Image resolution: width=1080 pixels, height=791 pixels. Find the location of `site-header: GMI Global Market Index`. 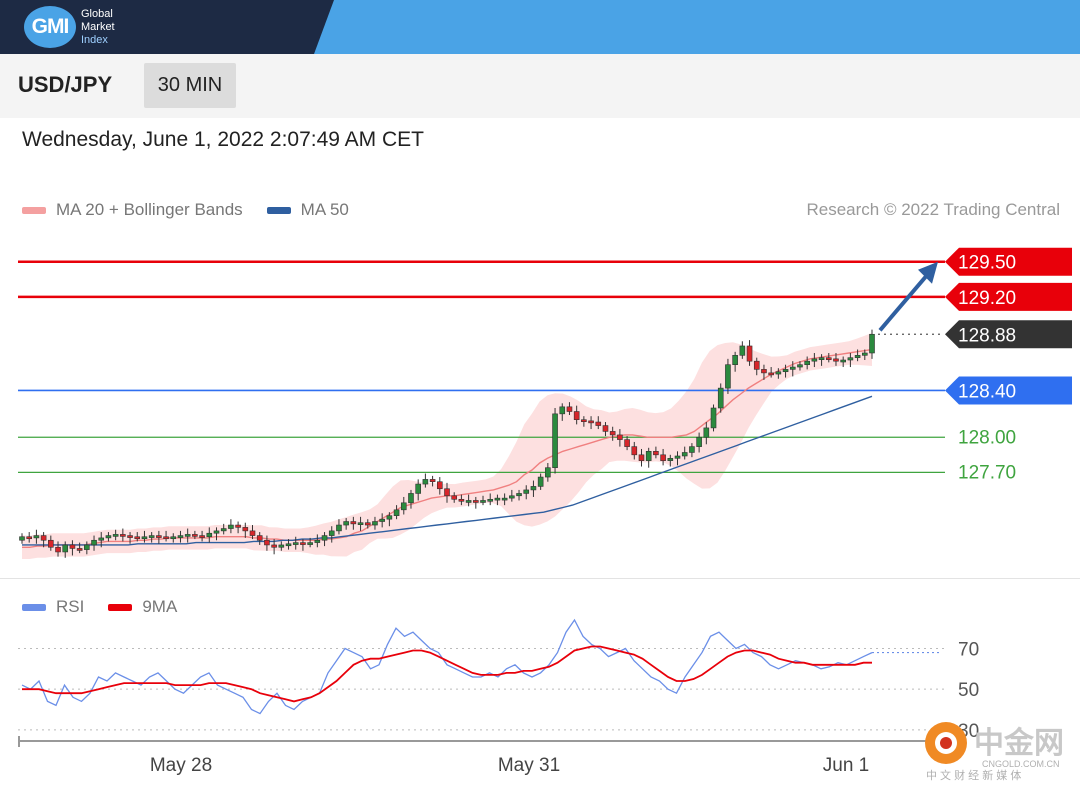

site-header: GMI Global Market Index is located at coordinates (540, 27).